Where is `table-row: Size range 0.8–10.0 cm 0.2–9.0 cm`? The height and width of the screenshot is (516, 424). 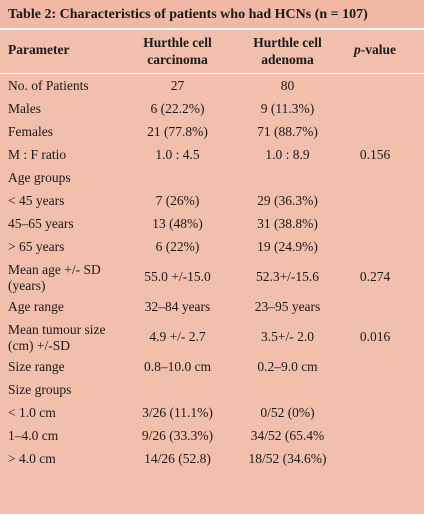
table-row: Size range 0.8–10.0 cm 0.2–9.0 cm is located at coordinates (212, 366).